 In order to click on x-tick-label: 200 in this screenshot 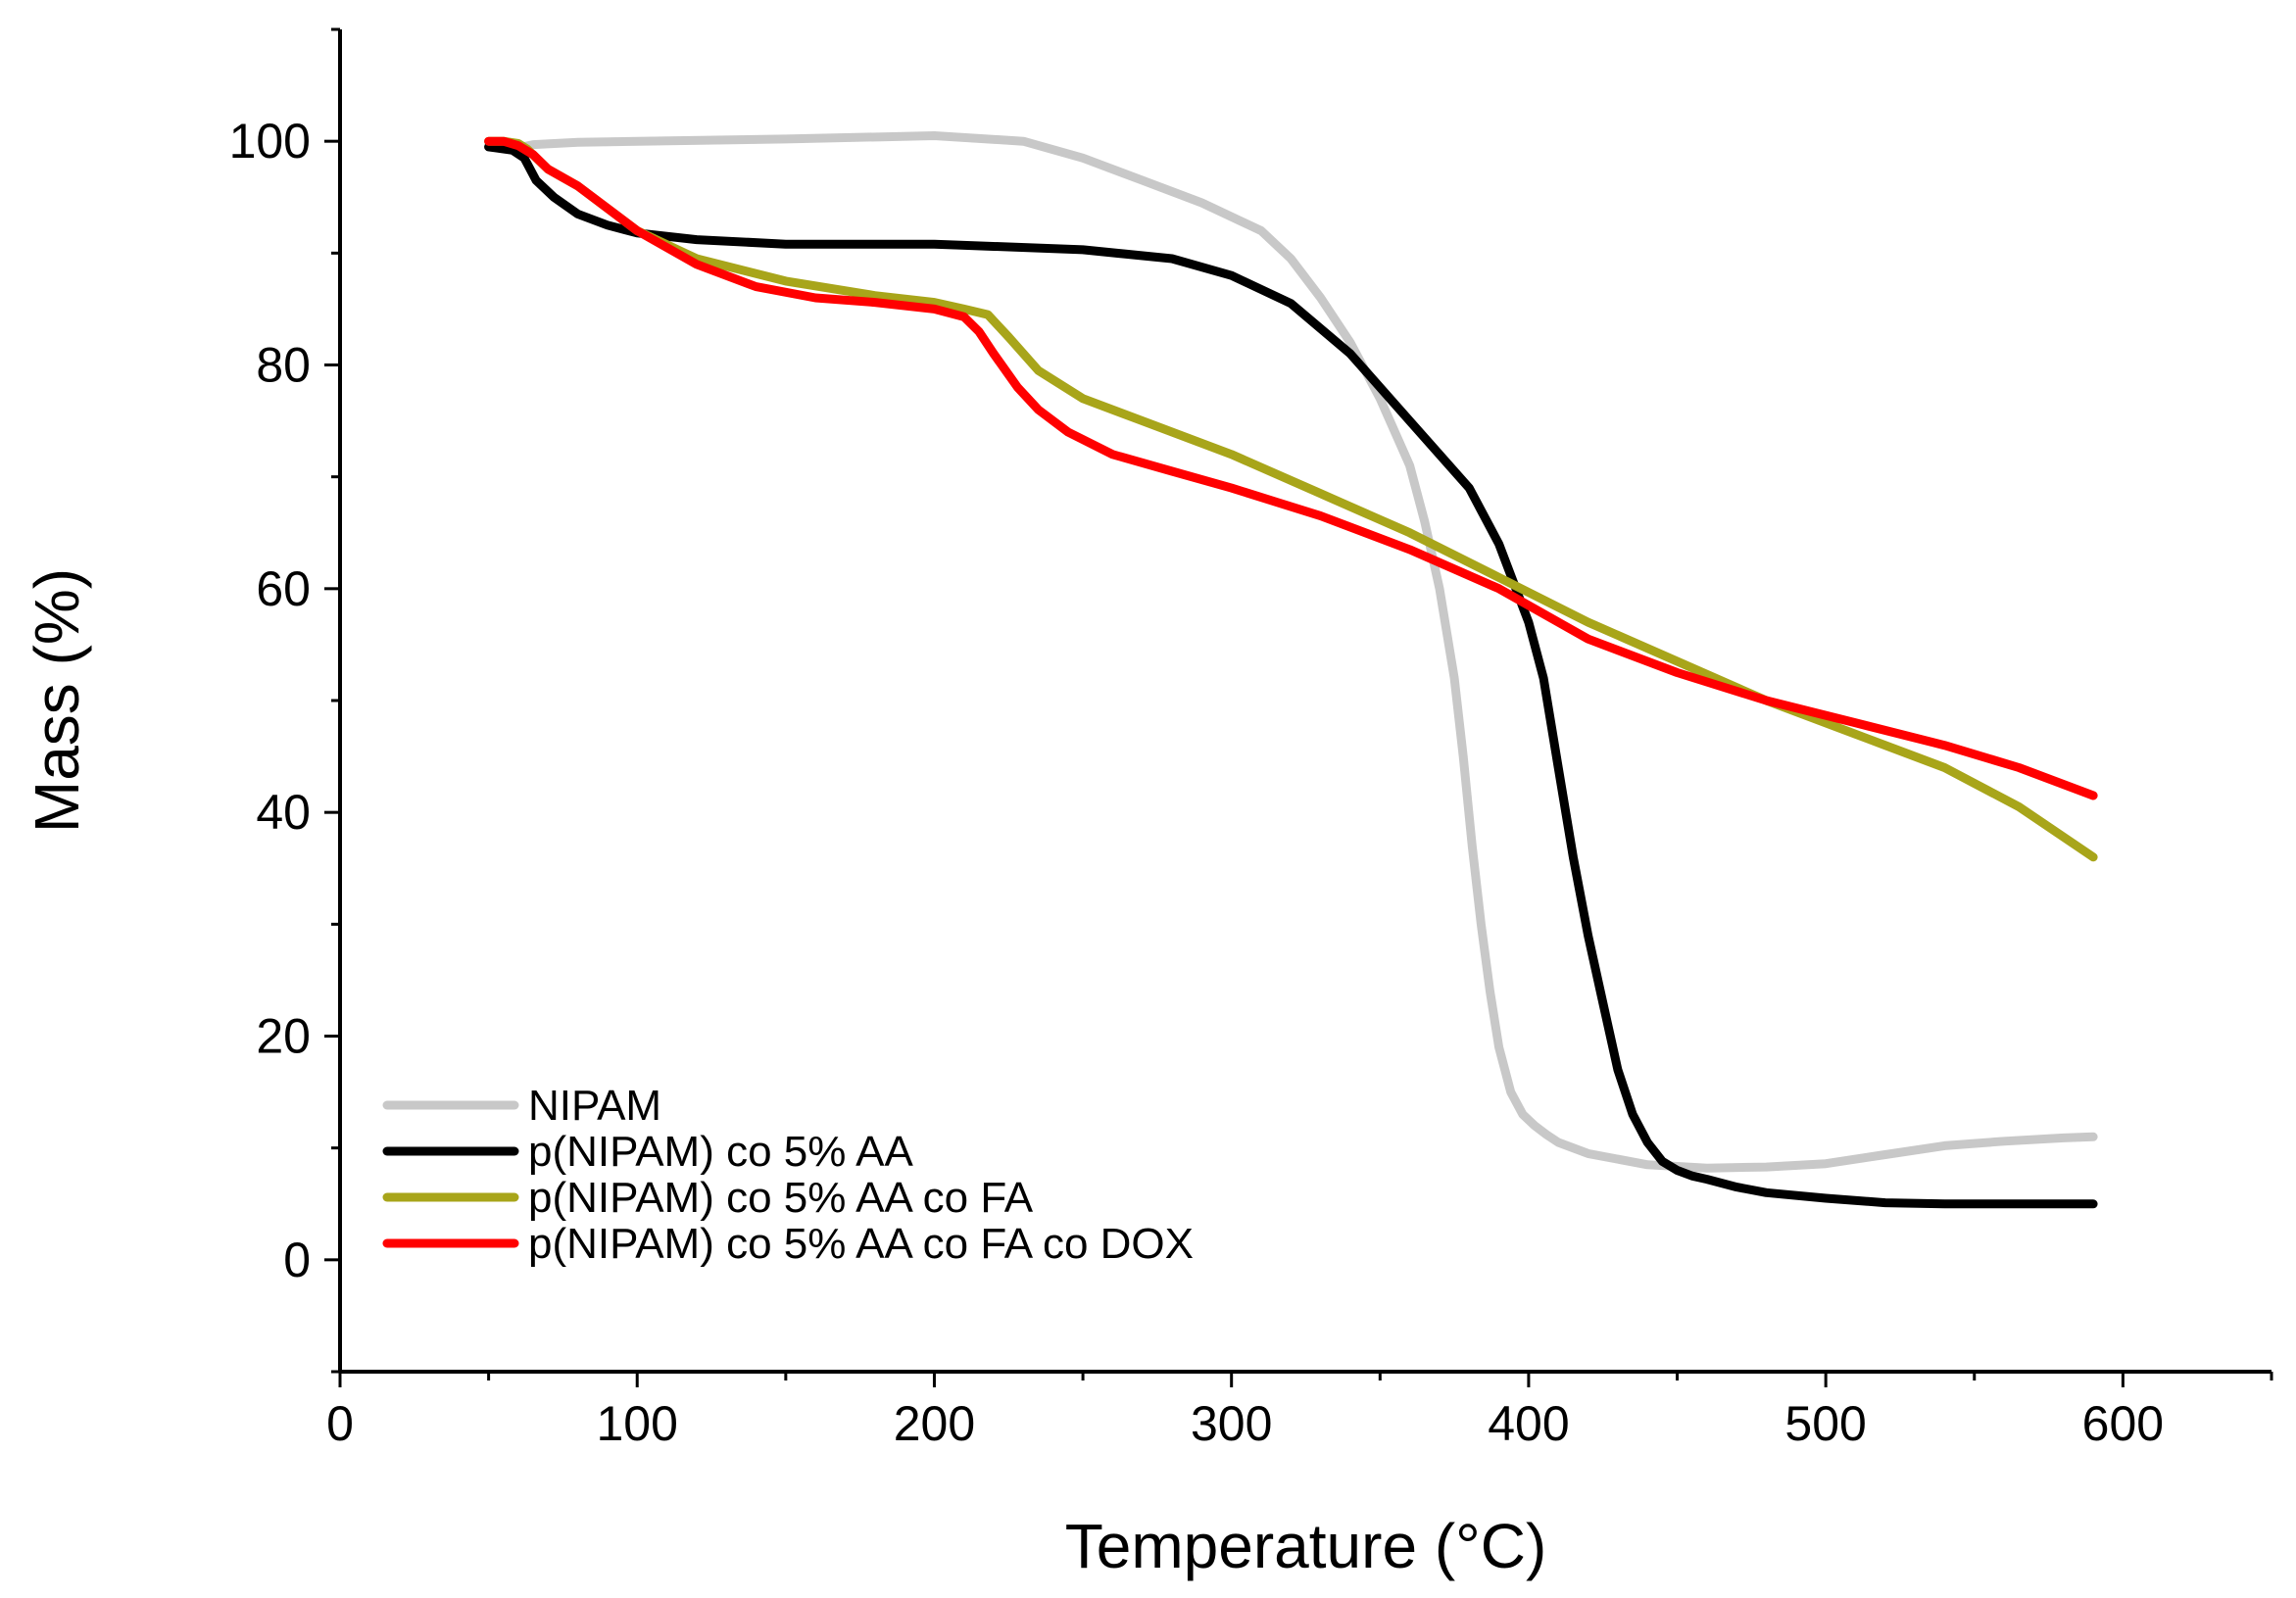, I will do `click(934, 1423)`.